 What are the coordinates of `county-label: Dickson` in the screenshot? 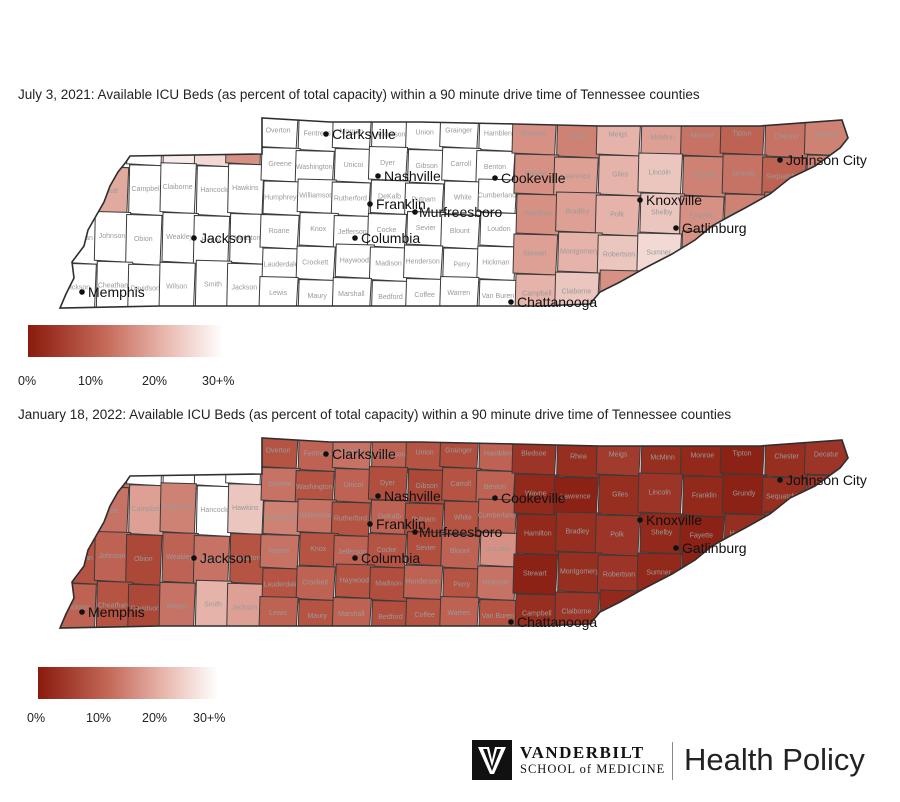 It's located at (77, 288).